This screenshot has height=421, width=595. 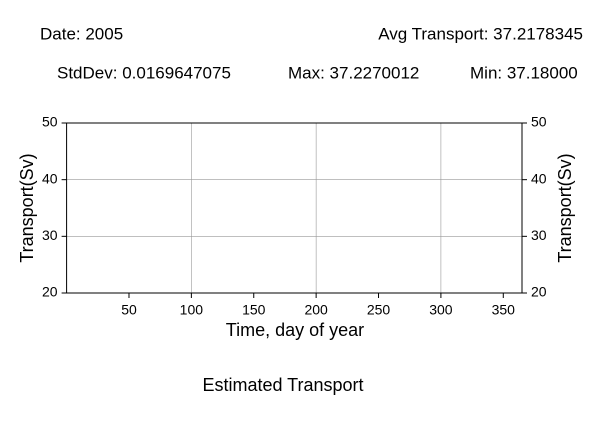 I want to click on y2-tick-label: 30, so click(x=539, y=235).